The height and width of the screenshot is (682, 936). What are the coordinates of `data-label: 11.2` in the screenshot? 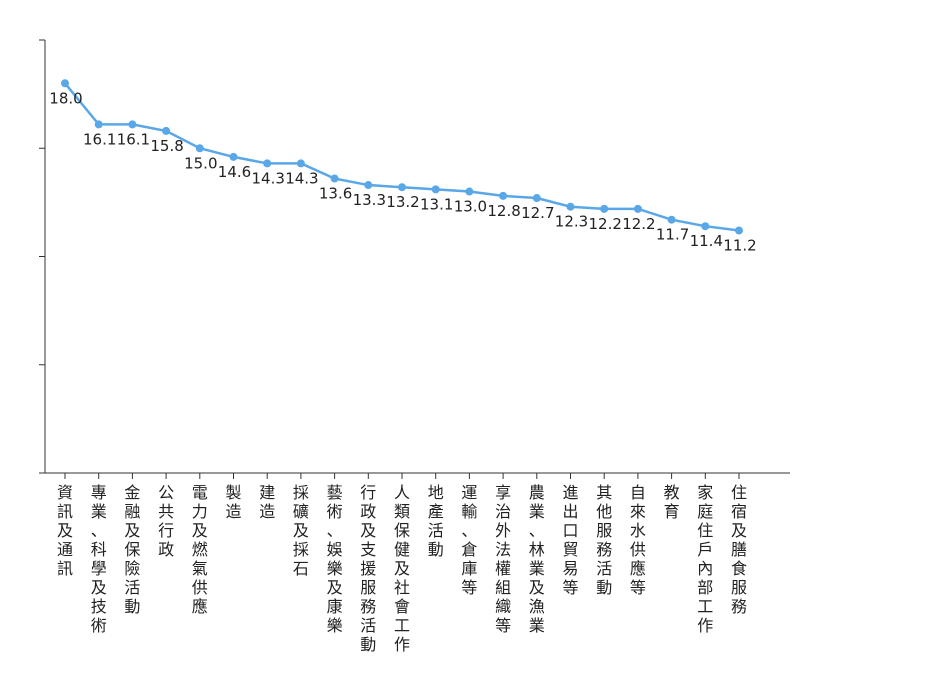 It's located at (739, 246).